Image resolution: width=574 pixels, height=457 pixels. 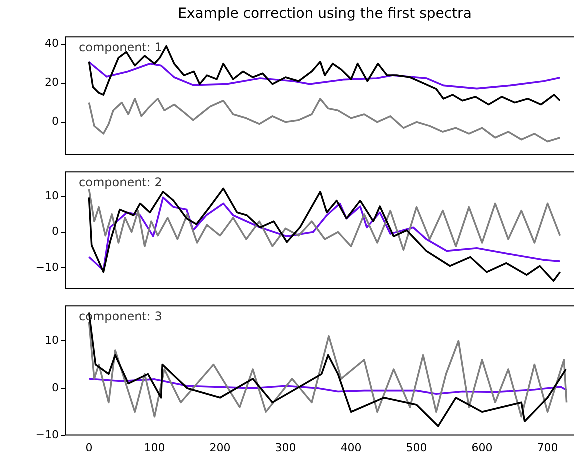 I want to click on x-tick-label: 500, so click(x=417, y=447).